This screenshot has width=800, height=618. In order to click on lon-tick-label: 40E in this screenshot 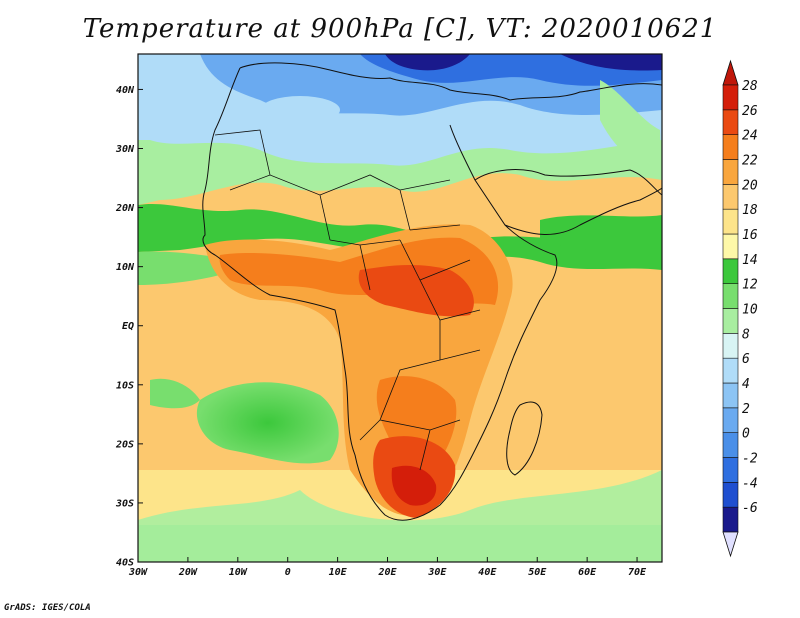, I will do `click(487, 572)`.